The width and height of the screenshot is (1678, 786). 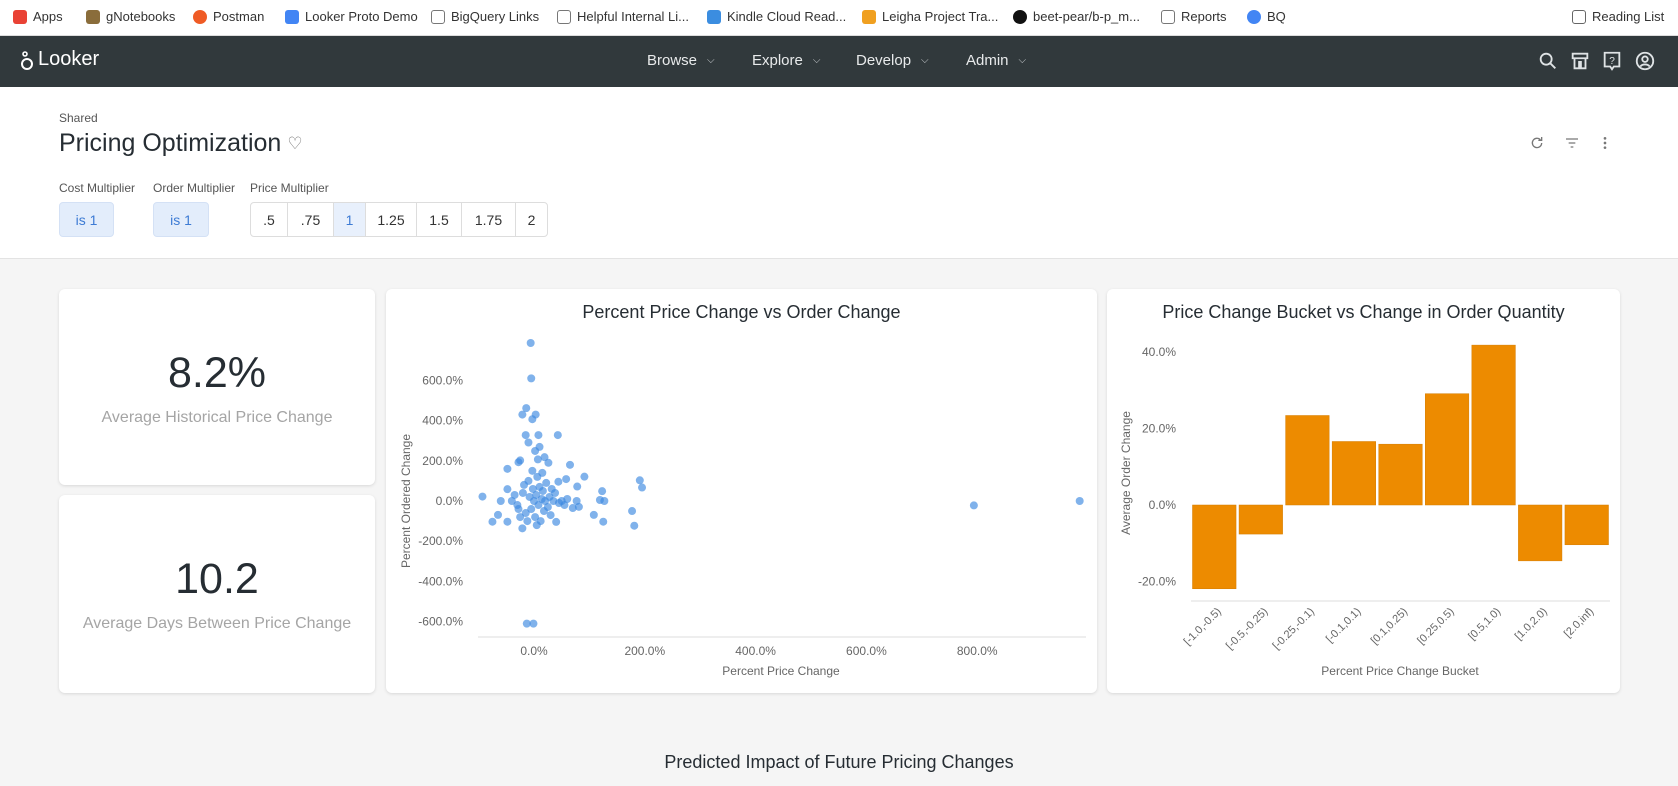 What do you see at coordinates (217, 417) in the screenshot?
I see `kpi-label: Average Historical Price Change` at bounding box center [217, 417].